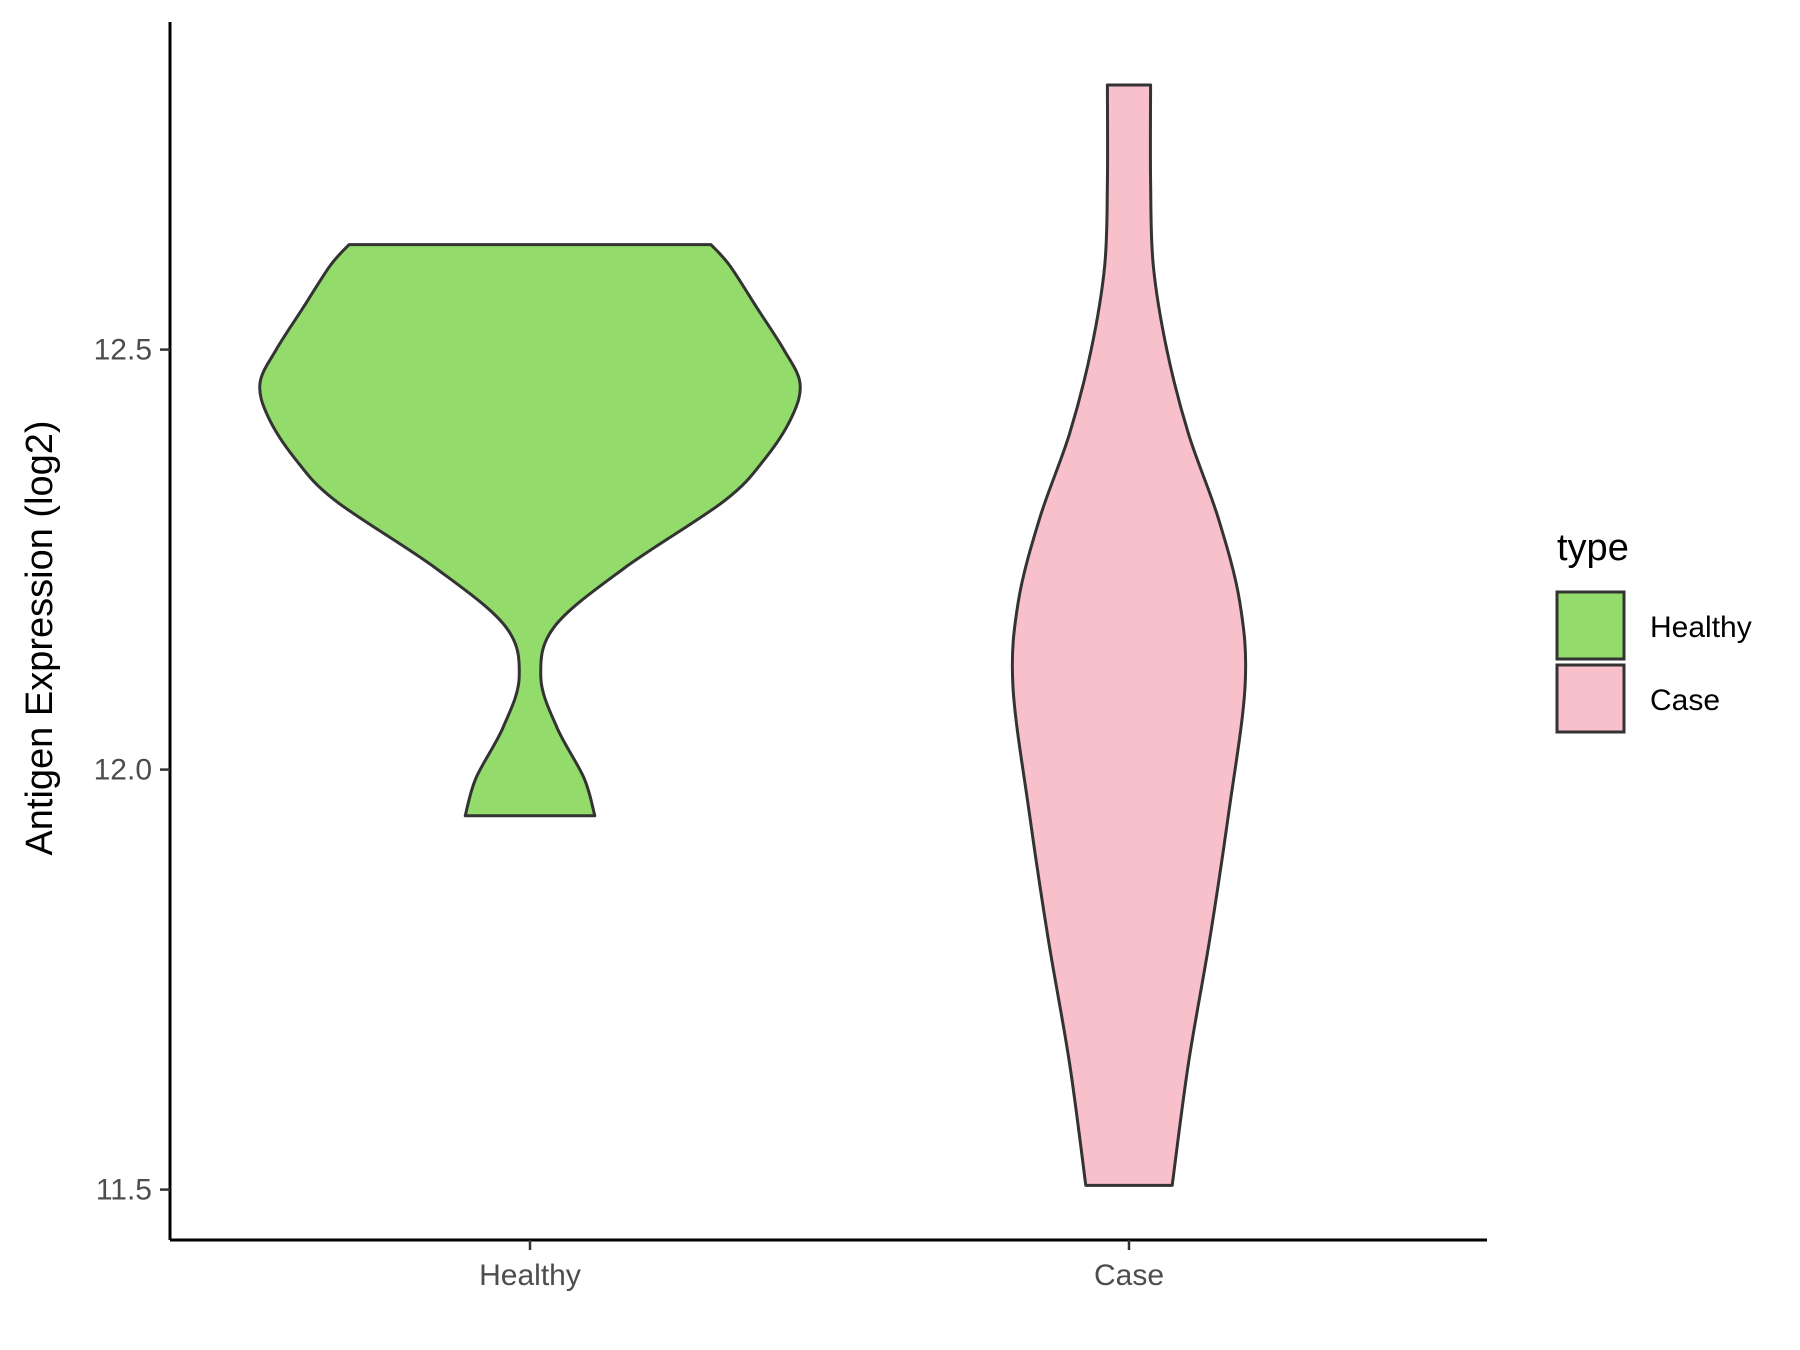 The height and width of the screenshot is (1350, 1800). What do you see at coordinates (530, 1275) in the screenshot?
I see `x-tick-label: Healthy` at bounding box center [530, 1275].